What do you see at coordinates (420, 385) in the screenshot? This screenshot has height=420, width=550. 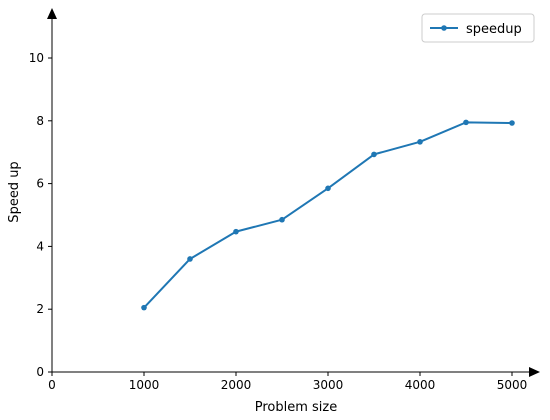 I see `x-tick-label: 4000` at bounding box center [420, 385].